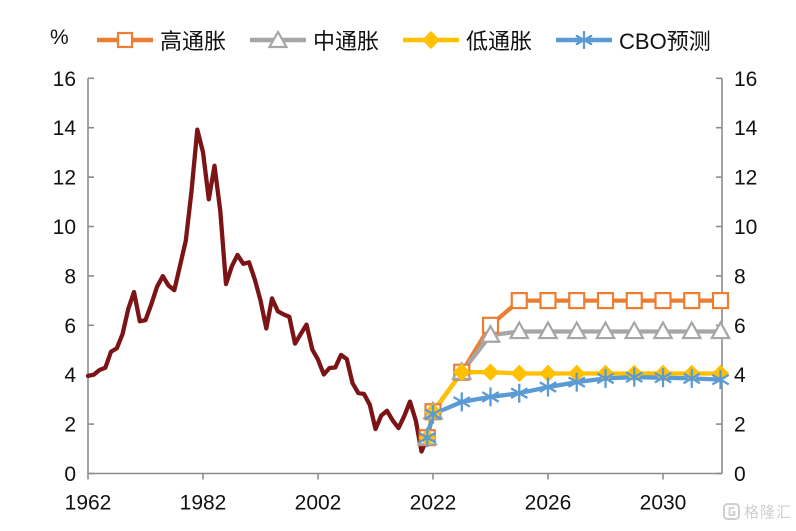  I want to click on y-tick-label-left: 16, so click(64, 79).